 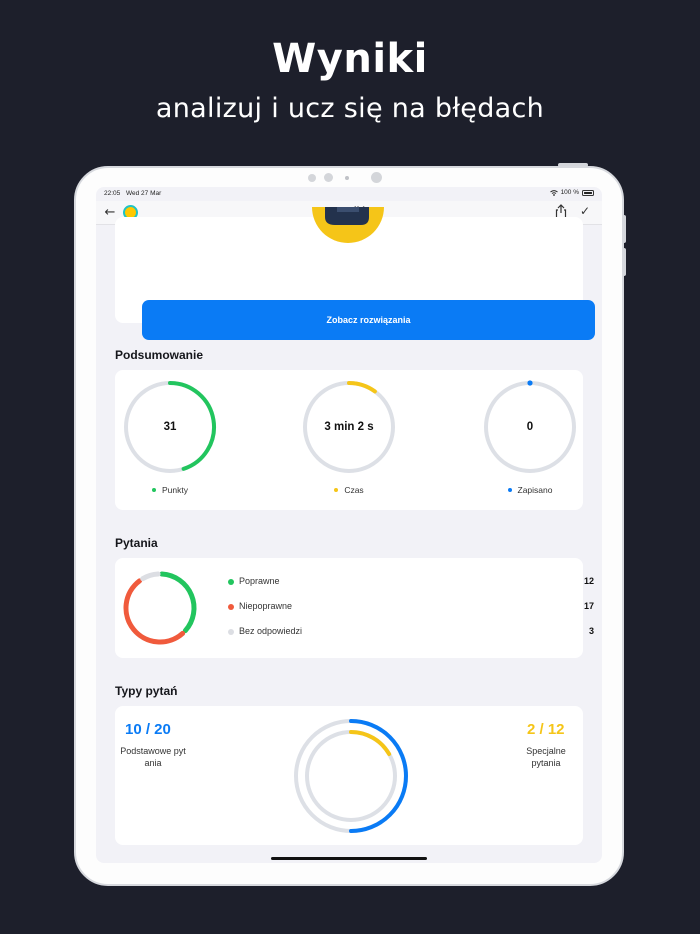 What do you see at coordinates (535, 490) in the screenshot?
I see `saved-label-text: Zapisano` at bounding box center [535, 490].